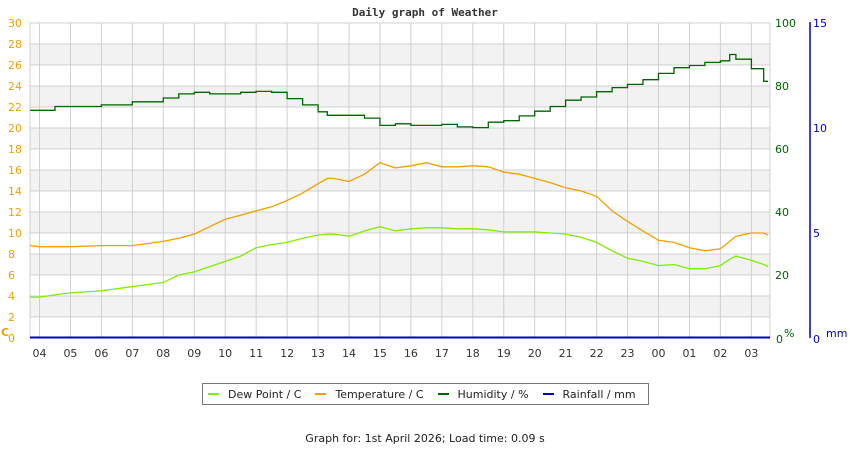 The width and height of the screenshot is (850, 450). Describe the element at coordinates (287, 353) in the screenshot. I see `x-tick-label: 12` at that location.